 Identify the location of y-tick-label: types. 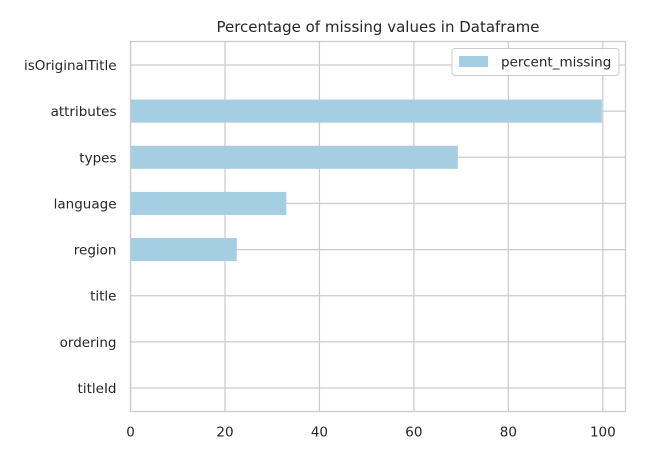
(97, 158).